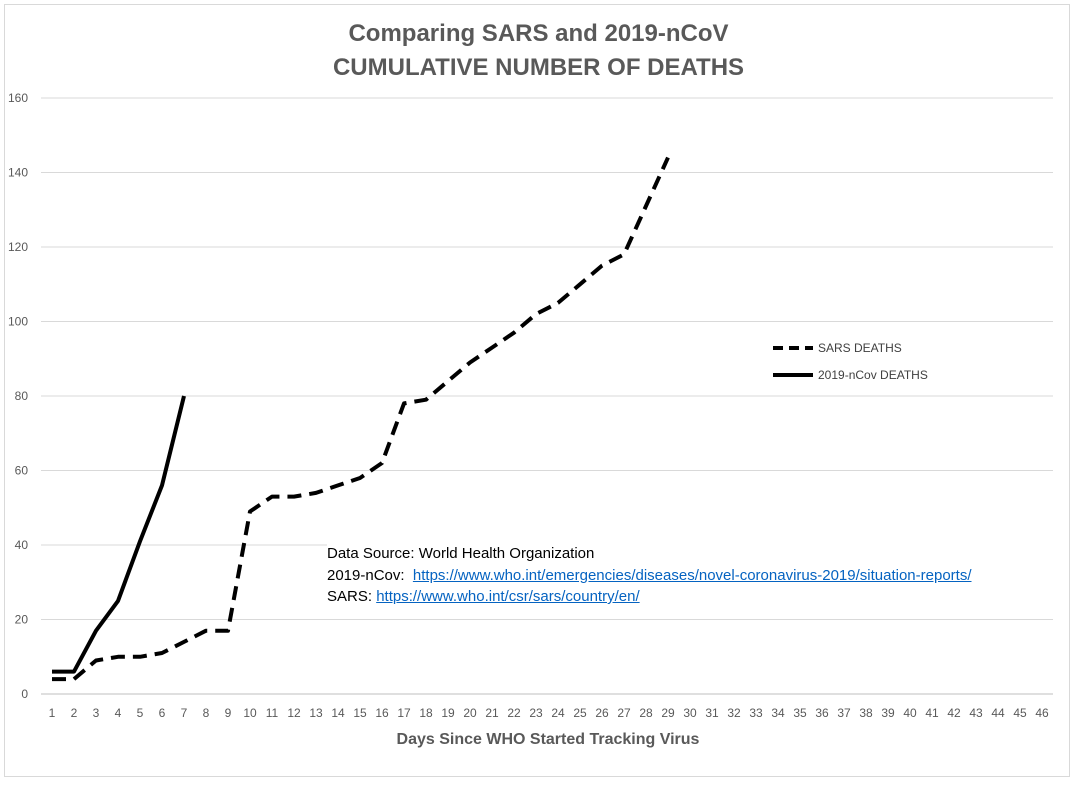 The image size is (1077, 786). Describe the element at coordinates (404, 713) in the screenshot. I see `x-tick-label-17: 17` at that location.